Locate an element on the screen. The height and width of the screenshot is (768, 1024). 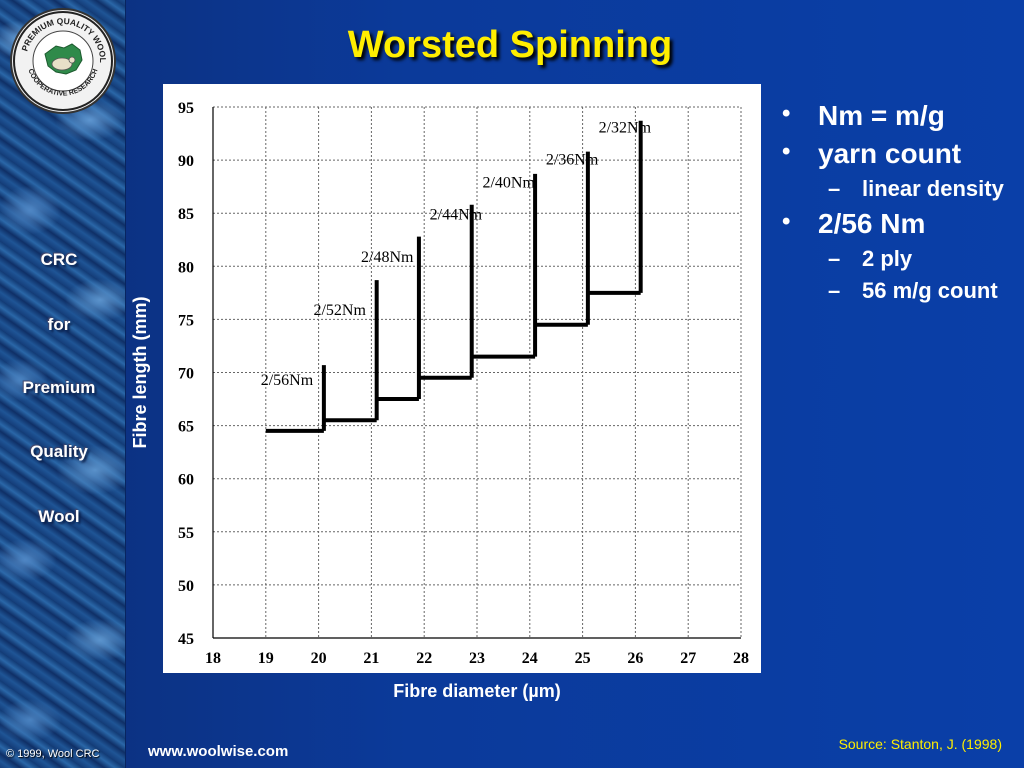
y-tick-label: 95 is located at coordinates (186, 108).